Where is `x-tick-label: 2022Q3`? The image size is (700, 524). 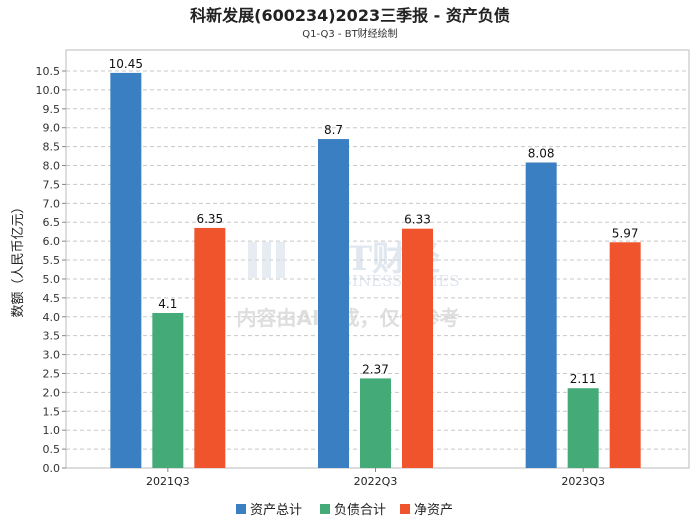 x-tick-label: 2022Q3 is located at coordinates (376, 481).